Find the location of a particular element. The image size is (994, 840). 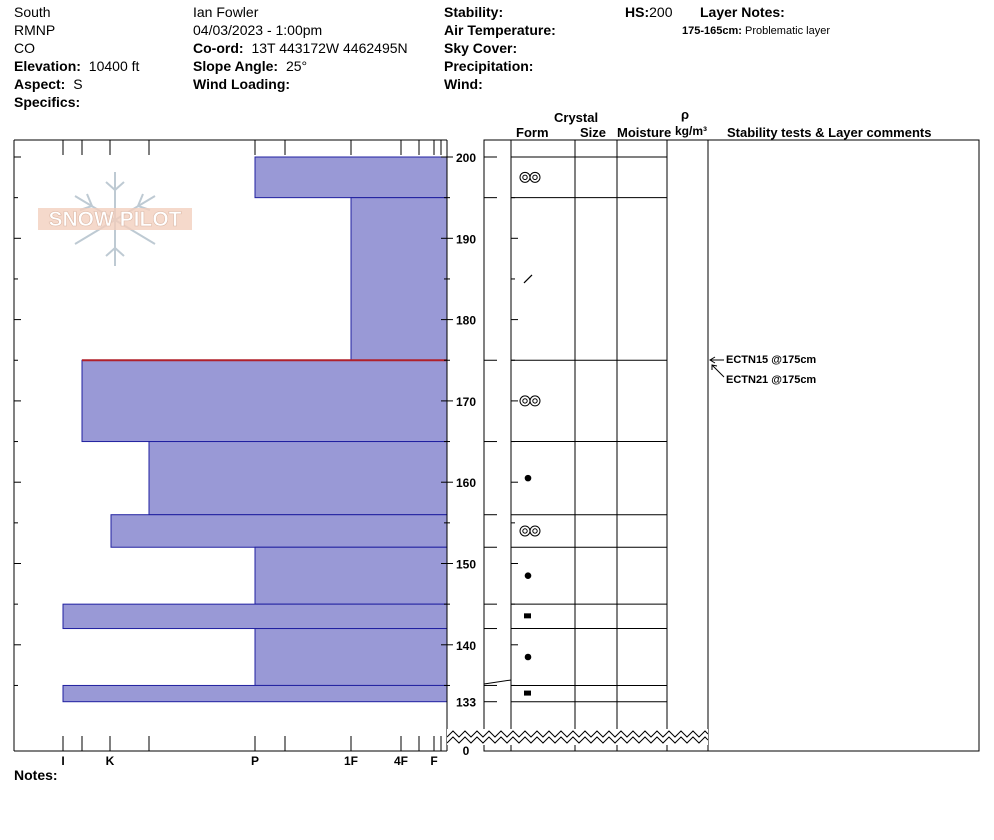

coord-label: Co-ord: is located at coordinates (218, 48).